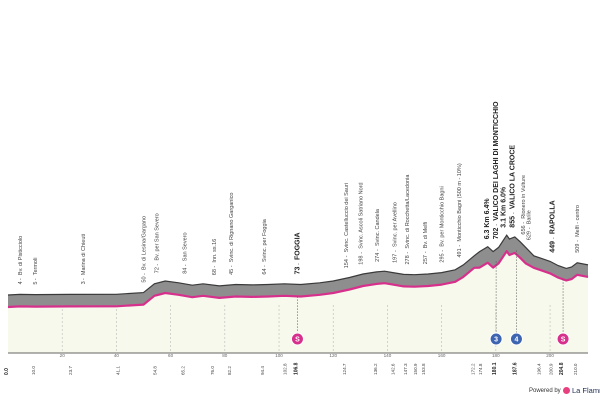  What do you see at coordinates (285, 369) in the screenshot?
I see `km-marker: 102.8` at bounding box center [285, 369].